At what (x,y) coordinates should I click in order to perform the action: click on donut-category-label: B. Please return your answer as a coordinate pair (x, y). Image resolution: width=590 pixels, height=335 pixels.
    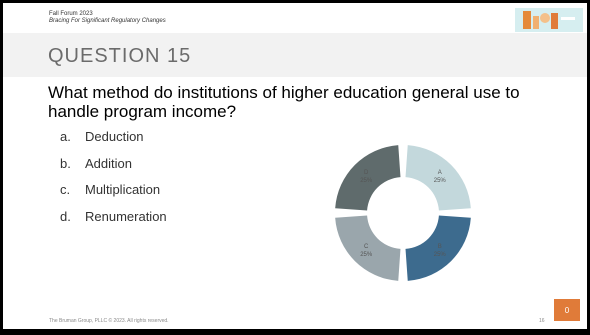
    Looking at the image, I should click on (440, 247).